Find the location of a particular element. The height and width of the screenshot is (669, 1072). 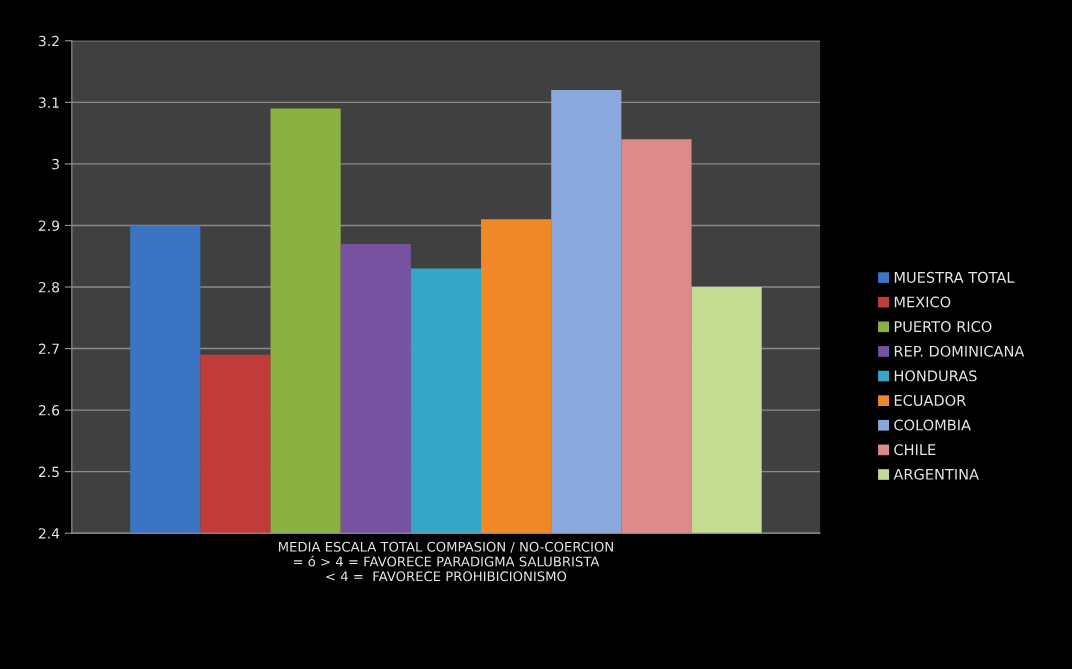

legend-label: MEXICO is located at coordinates (922, 302).